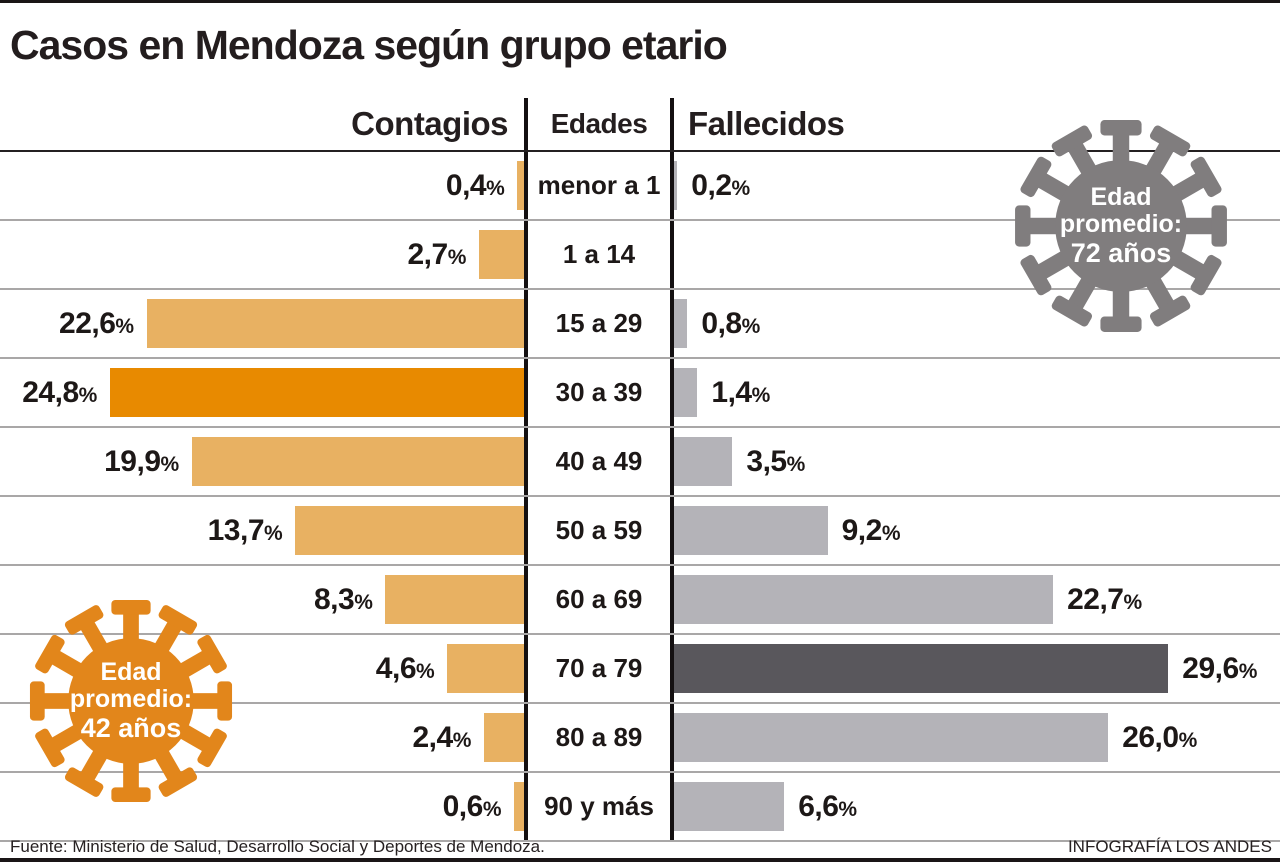 The width and height of the screenshot is (1280, 866). What do you see at coordinates (827, 806) in the screenshot?
I see `fallecidos-value-label: 6,6%` at bounding box center [827, 806].